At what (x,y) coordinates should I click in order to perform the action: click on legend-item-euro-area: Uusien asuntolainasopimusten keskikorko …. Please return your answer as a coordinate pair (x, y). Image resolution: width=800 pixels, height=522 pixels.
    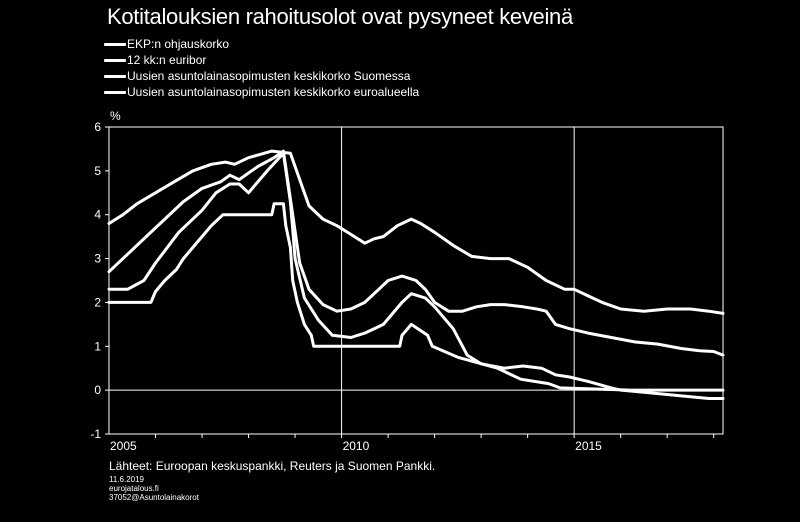
    Looking at the image, I should click on (261, 92).